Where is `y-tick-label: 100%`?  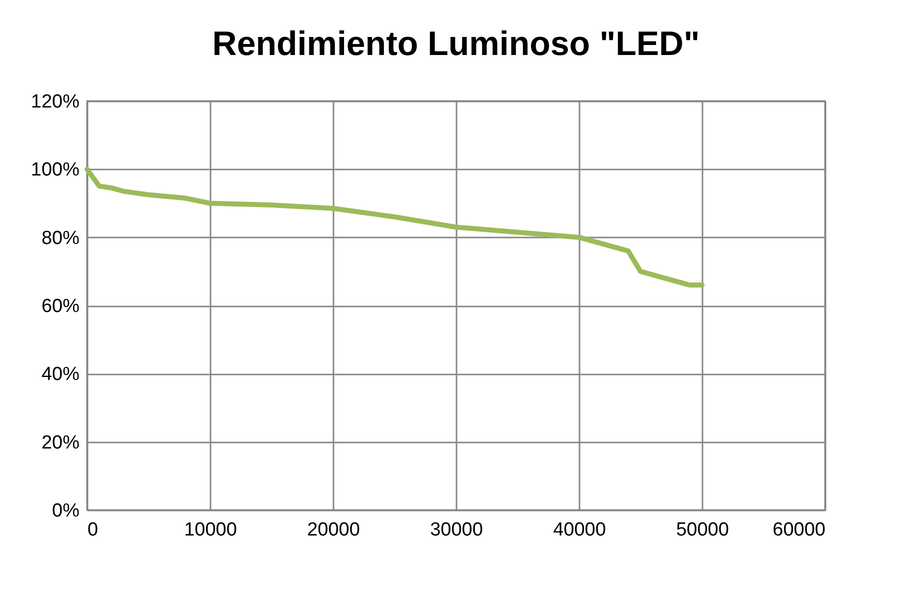
y-tick-label: 100% is located at coordinates (55, 170).